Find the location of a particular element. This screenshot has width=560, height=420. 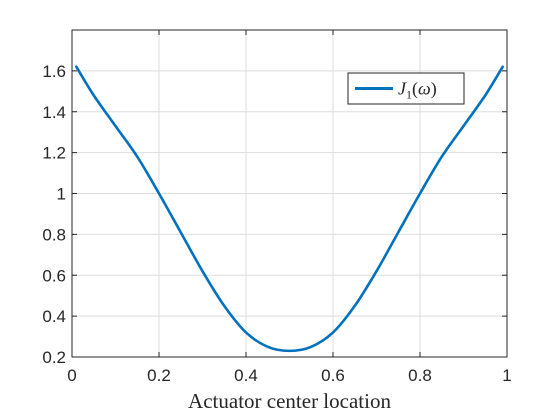

x-tick-label: 0.4 is located at coordinates (246, 375).